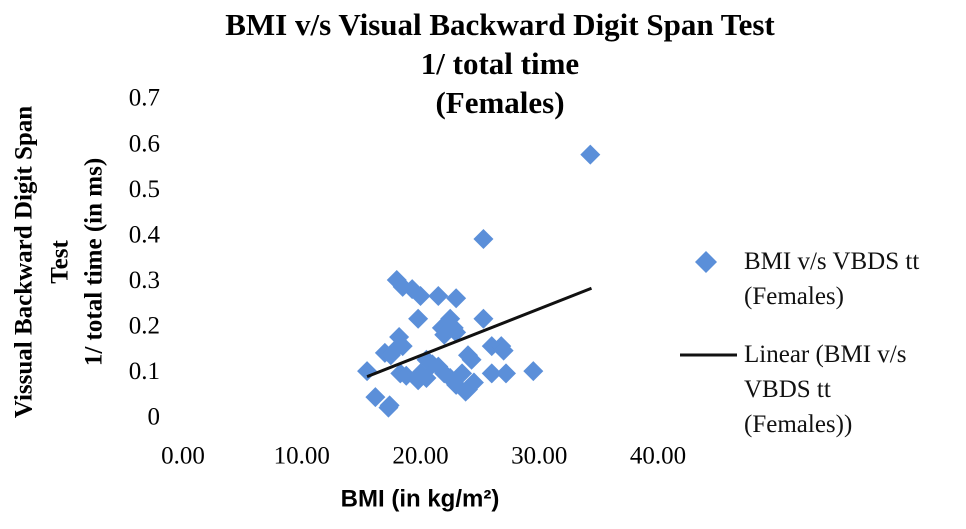 This screenshot has height=529, width=966. What do you see at coordinates (145, 234) in the screenshot?
I see `y-tick-label: 0.4` at bounding box center [145, 234].